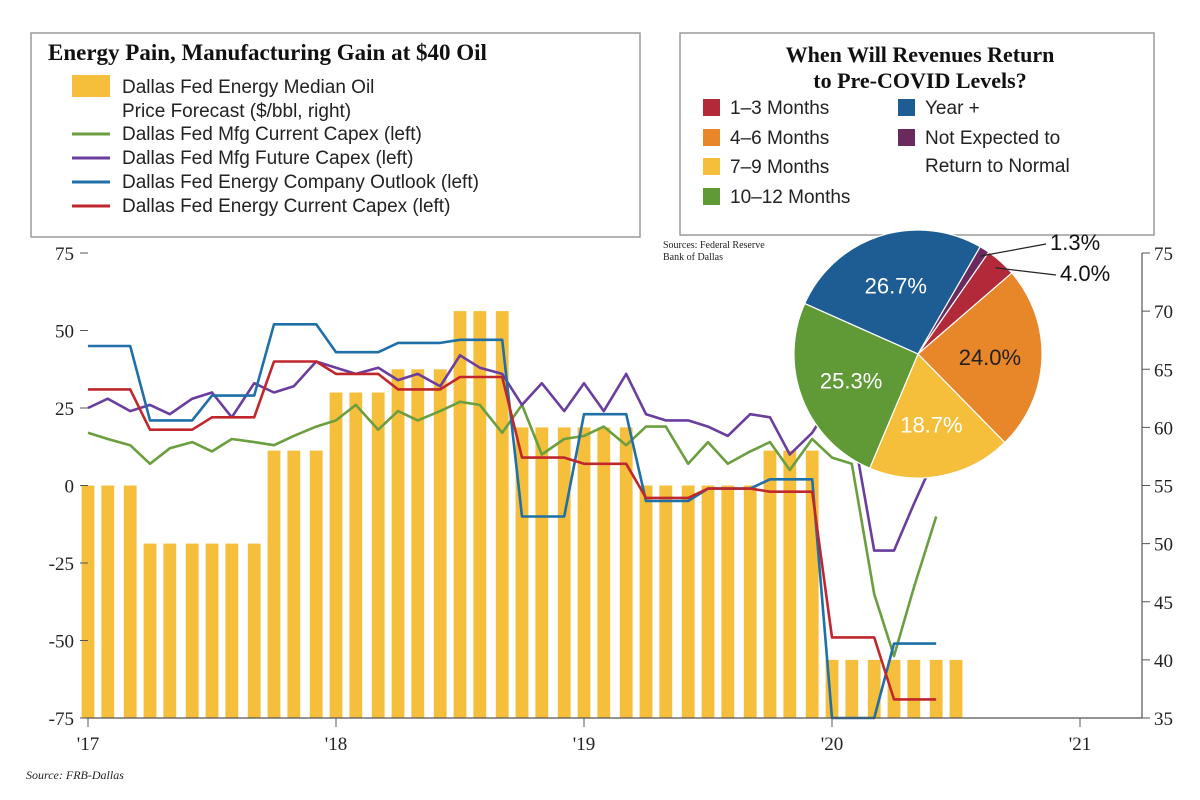  I want to click on left-tick-label: -75, so click(61, 719).